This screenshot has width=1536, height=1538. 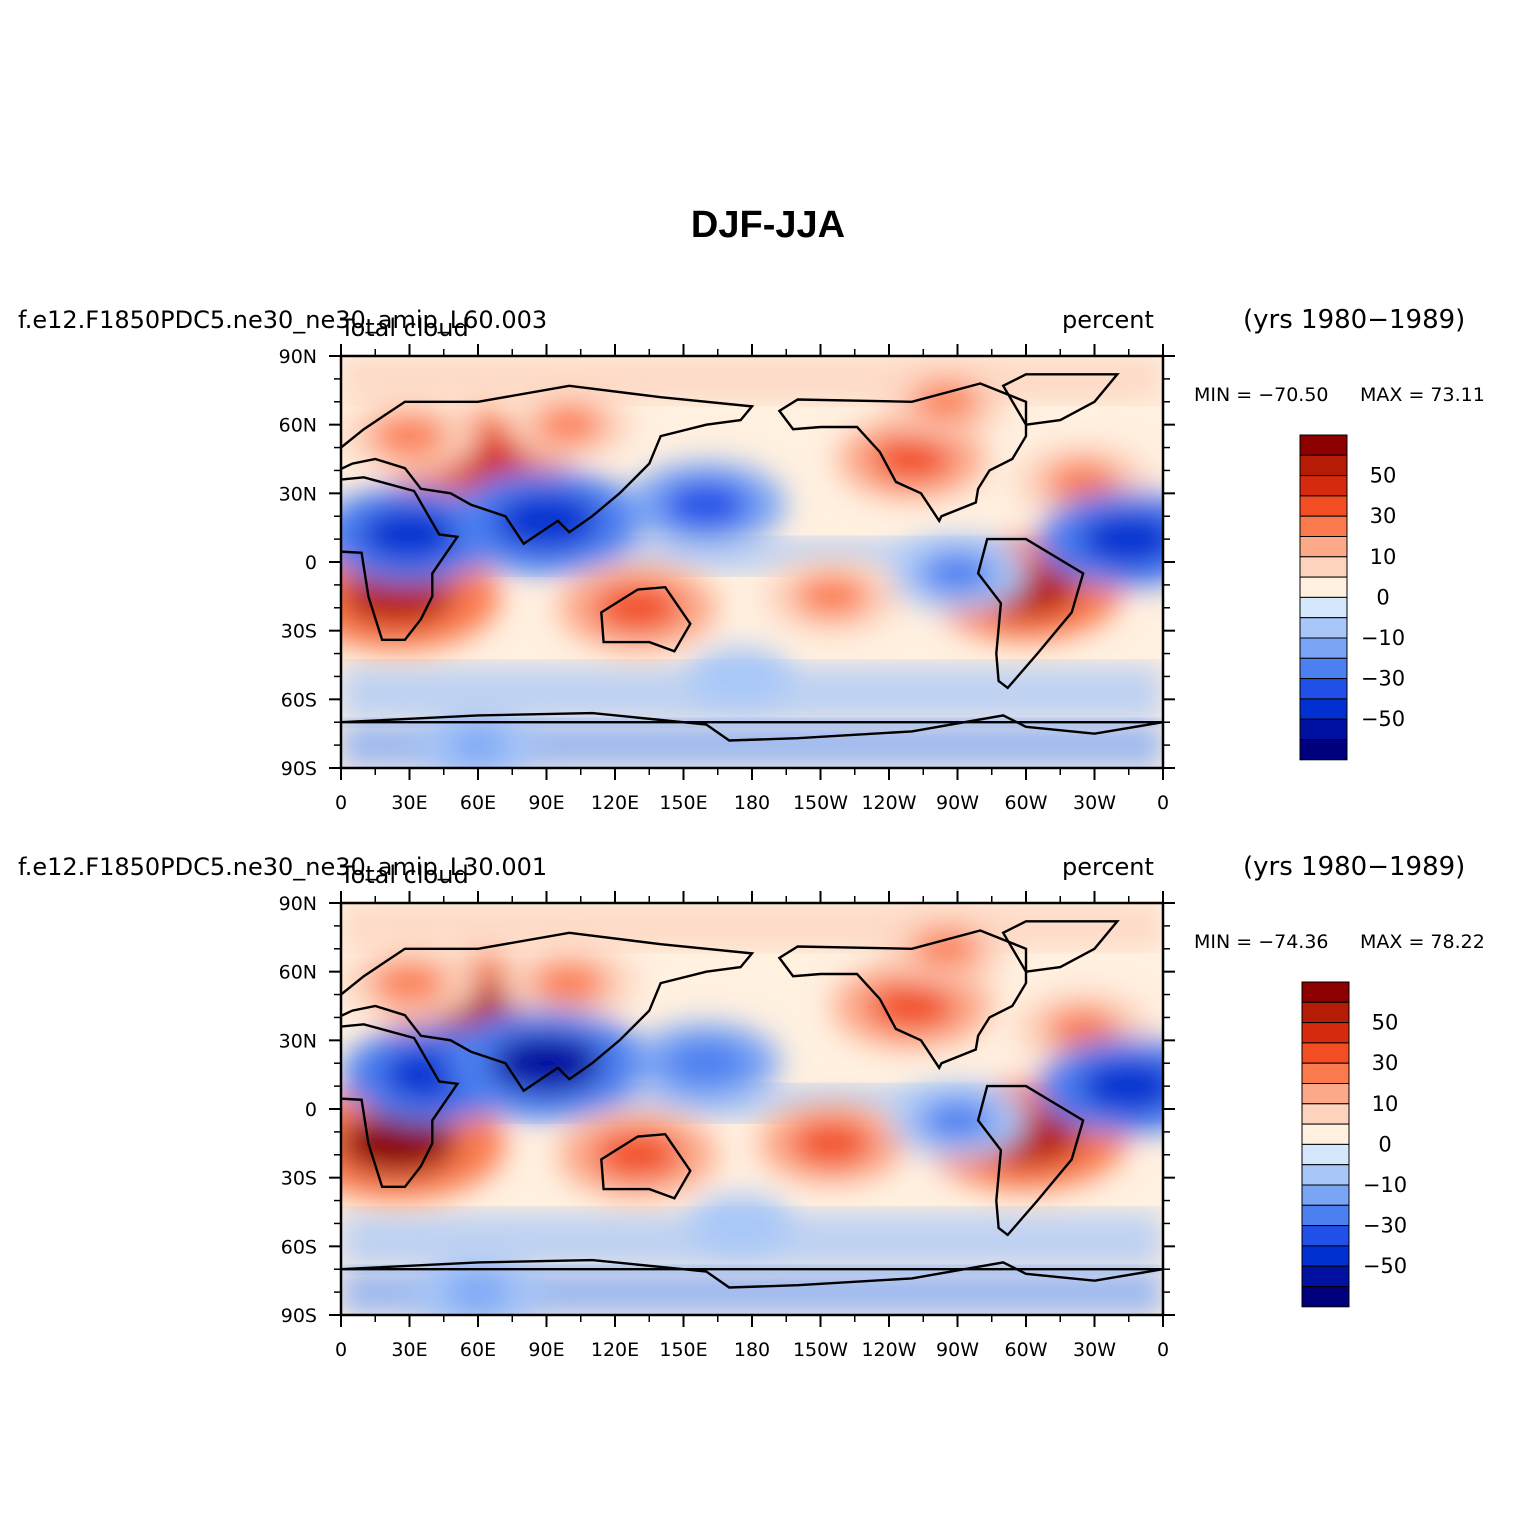 What do you see at coordinates (615, 803) in the screenshot?
I see `x-tick-label: 120E` at bounding box center [615, 803].